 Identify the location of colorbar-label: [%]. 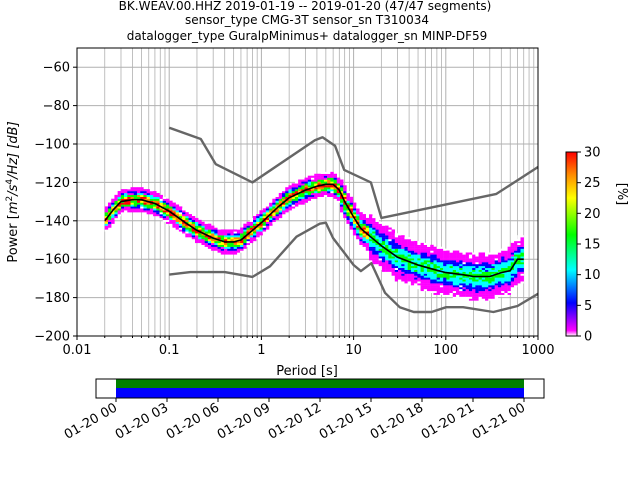
(621, 194).